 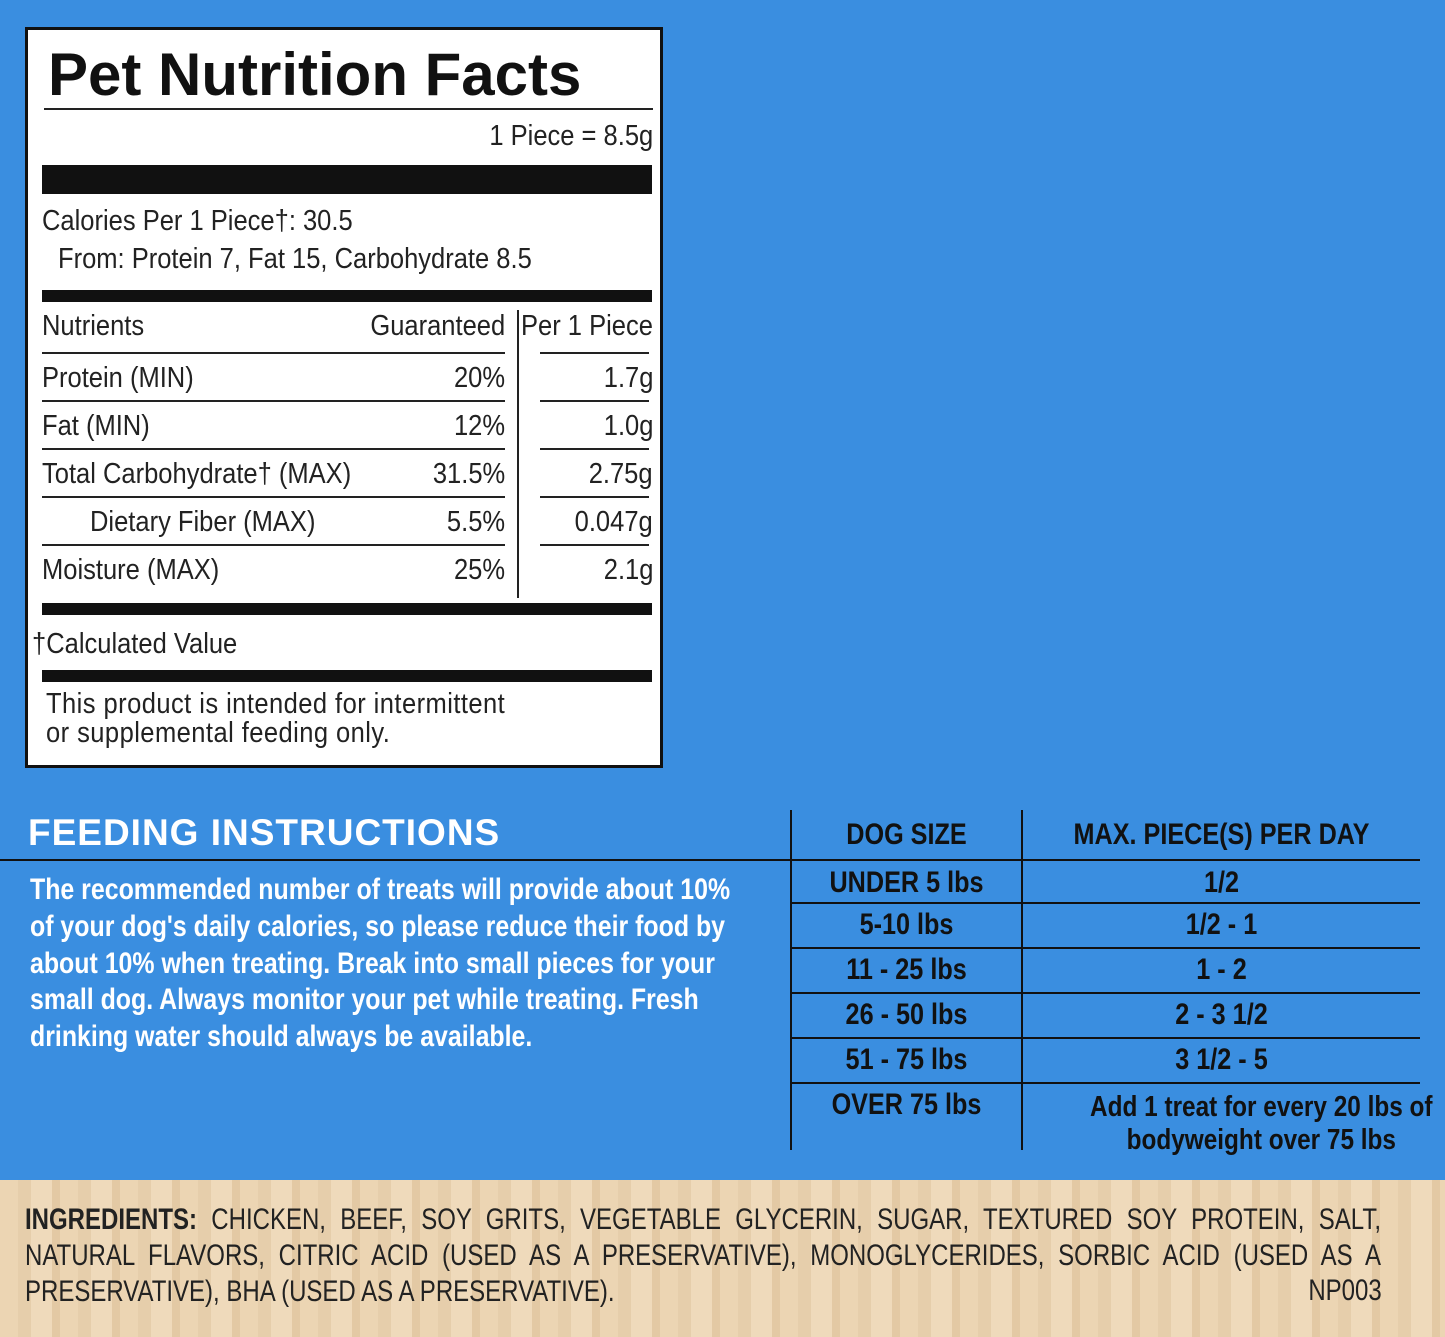 What do you see at coordinates (613, 522) in the screenshot?
I see `per-piece-value: 0.047g` at bounding box center [613, 522].